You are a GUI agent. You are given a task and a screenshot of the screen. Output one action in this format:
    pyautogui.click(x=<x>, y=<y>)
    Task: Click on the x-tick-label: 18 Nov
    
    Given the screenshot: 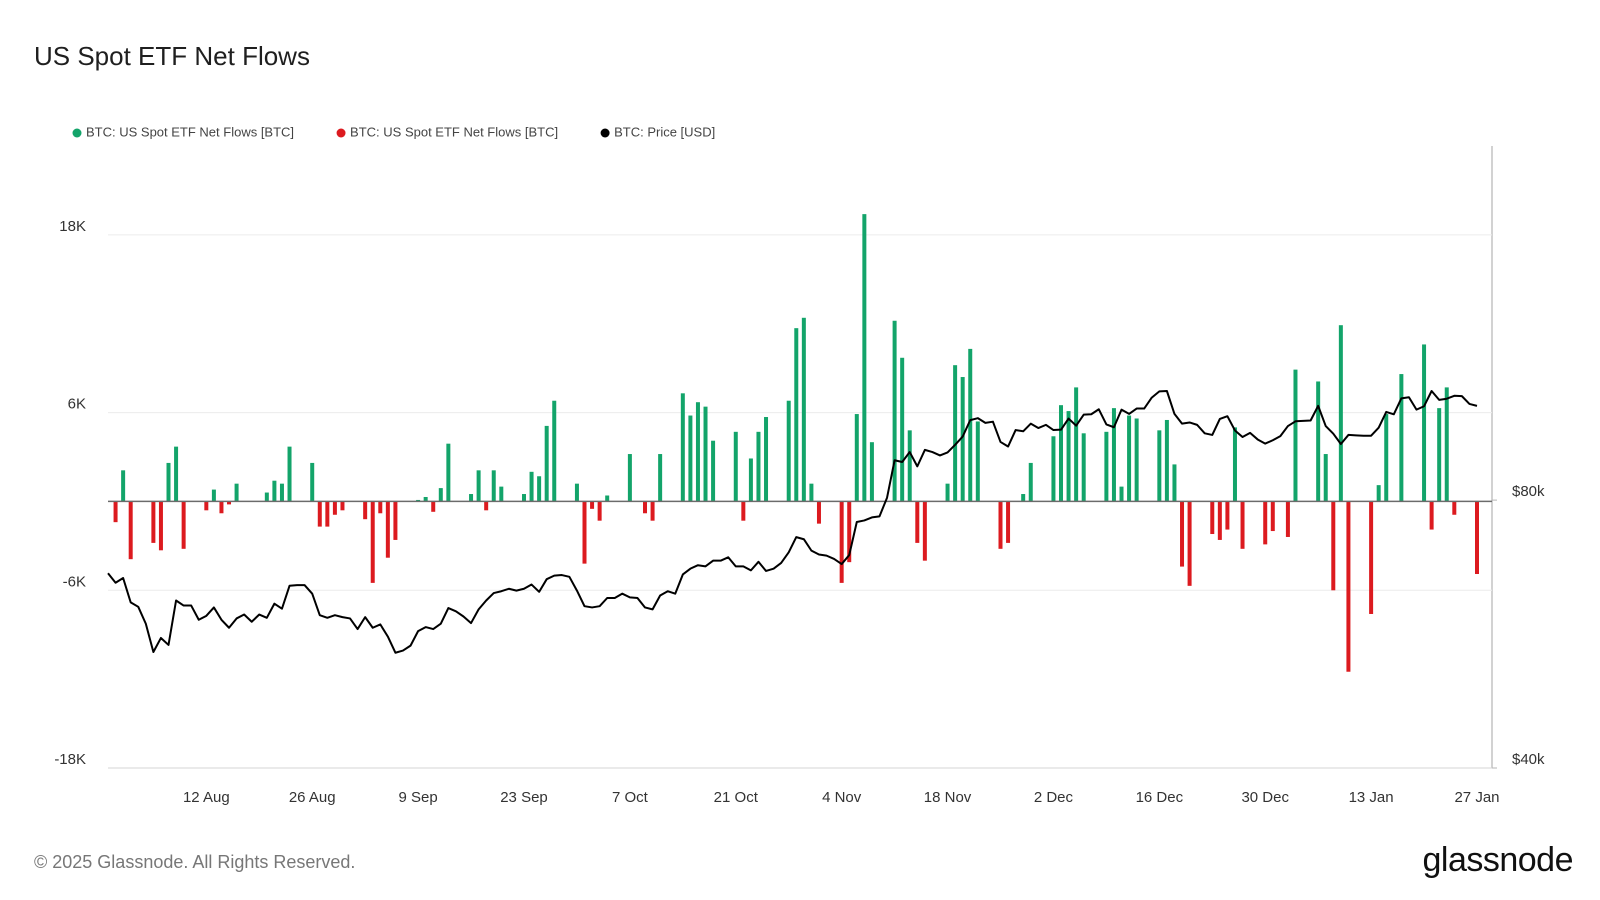 What is the action you would take?
    pyautogui.click(x=948, y=797)
    